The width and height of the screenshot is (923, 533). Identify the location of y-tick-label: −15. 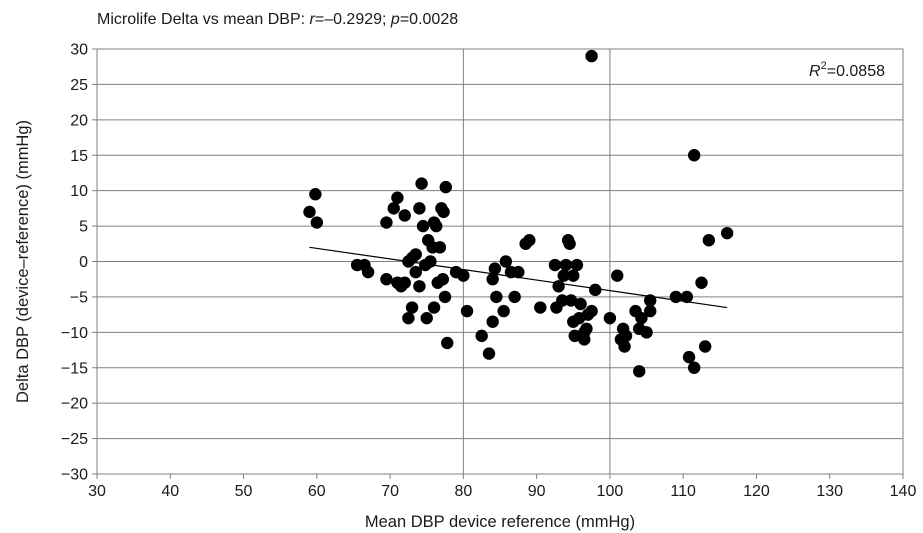
(74, 368).